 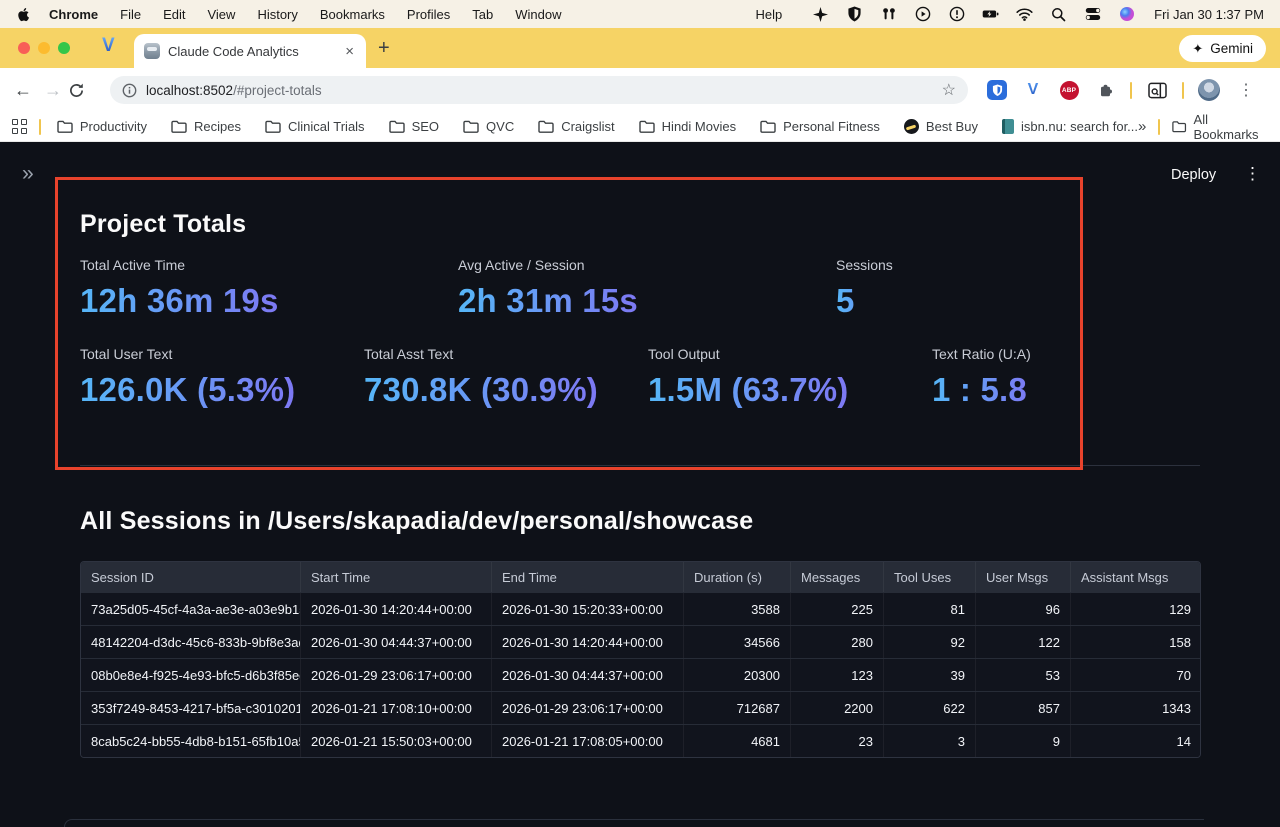 I want to click on minimize-window-button, so click(x=44, y=48).